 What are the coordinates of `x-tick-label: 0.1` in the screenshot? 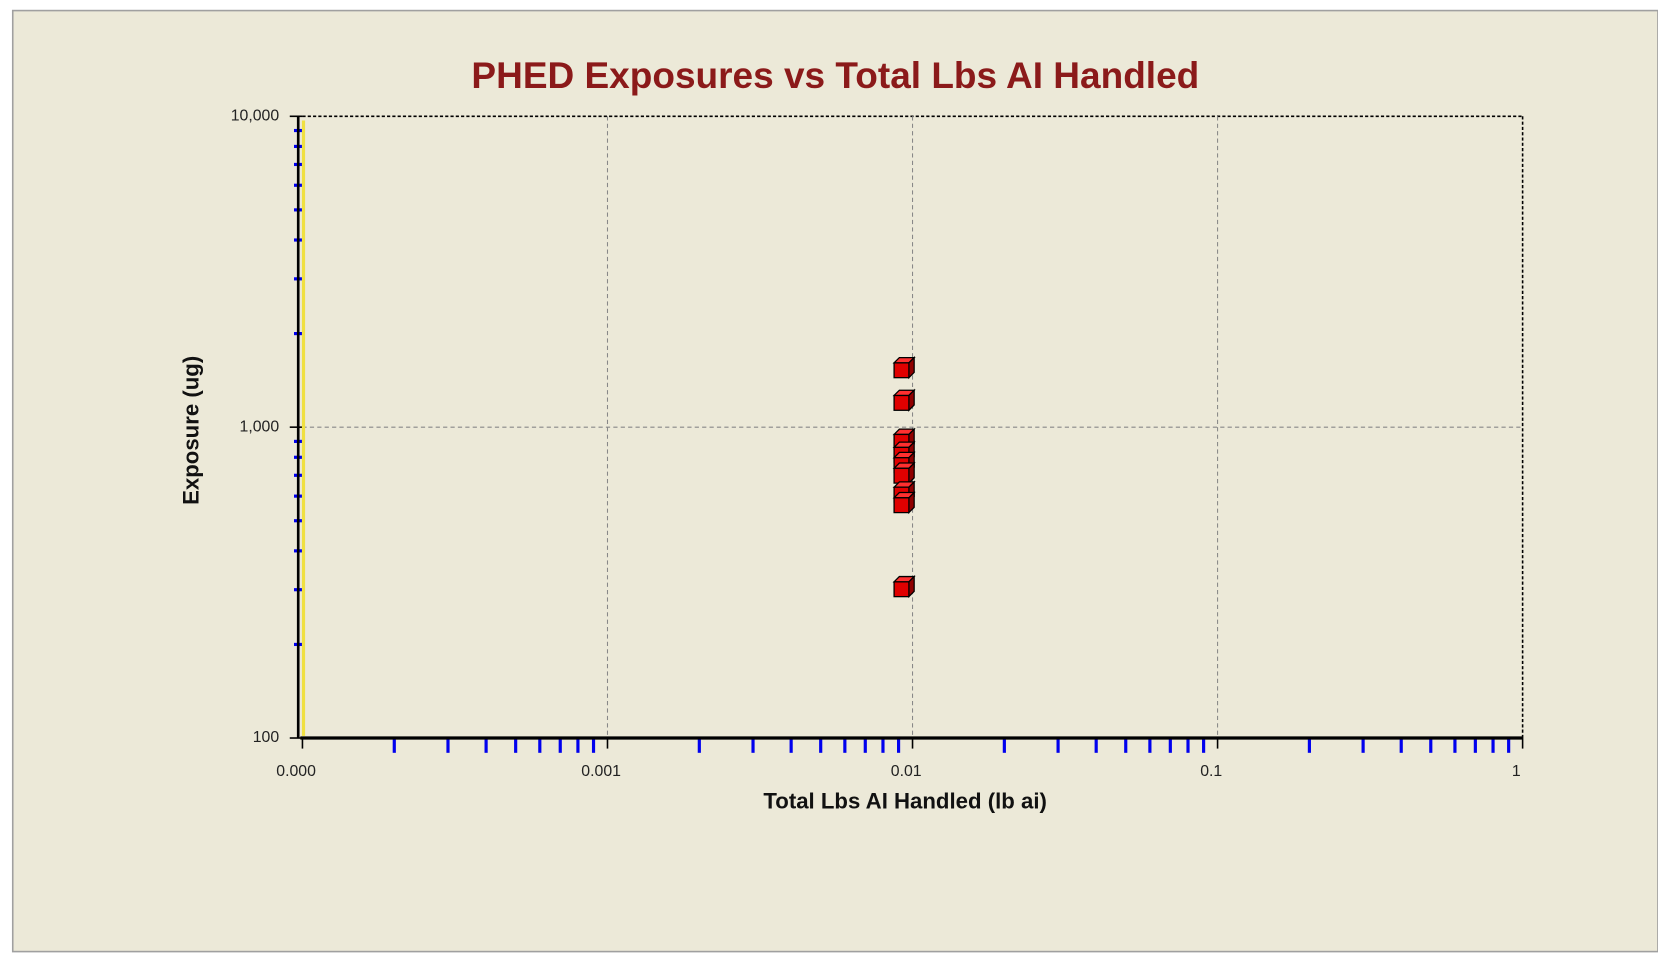 It's located at (1211, 771).